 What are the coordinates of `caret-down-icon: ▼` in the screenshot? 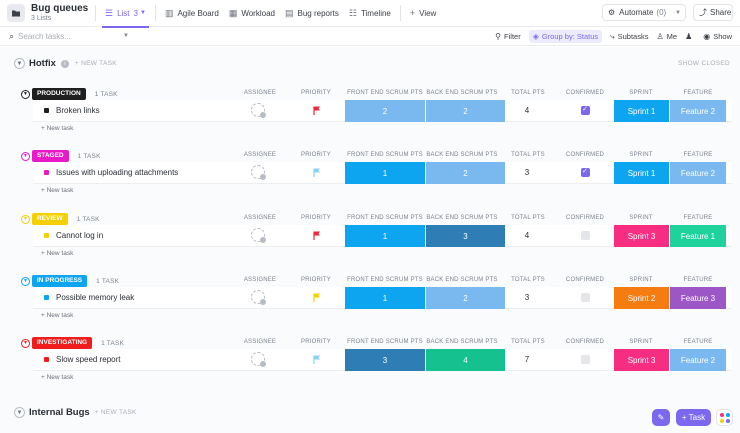 It's located at (142, 13).